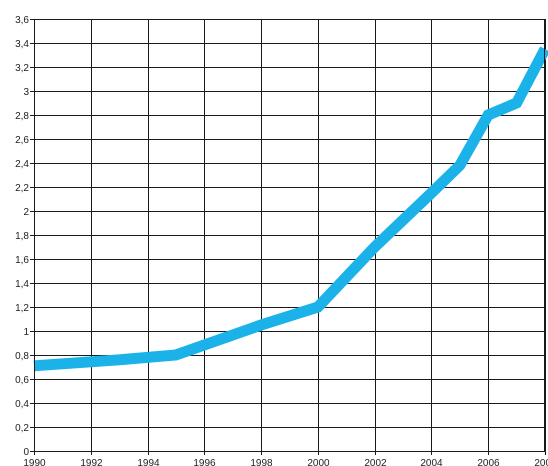 The image size is (548, 466). Describe the element at coordinates (22, 404) in the screenshot. I see `y-tick-label: 0,4` at that location.